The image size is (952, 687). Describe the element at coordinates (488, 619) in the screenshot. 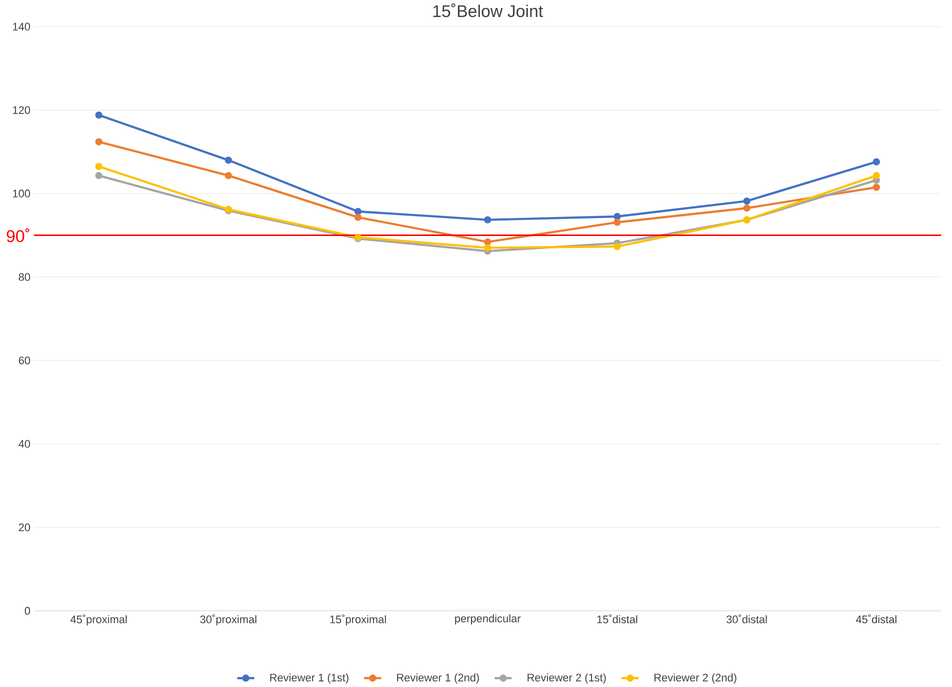

I see `x-tick-label: perpendicular` at that location.